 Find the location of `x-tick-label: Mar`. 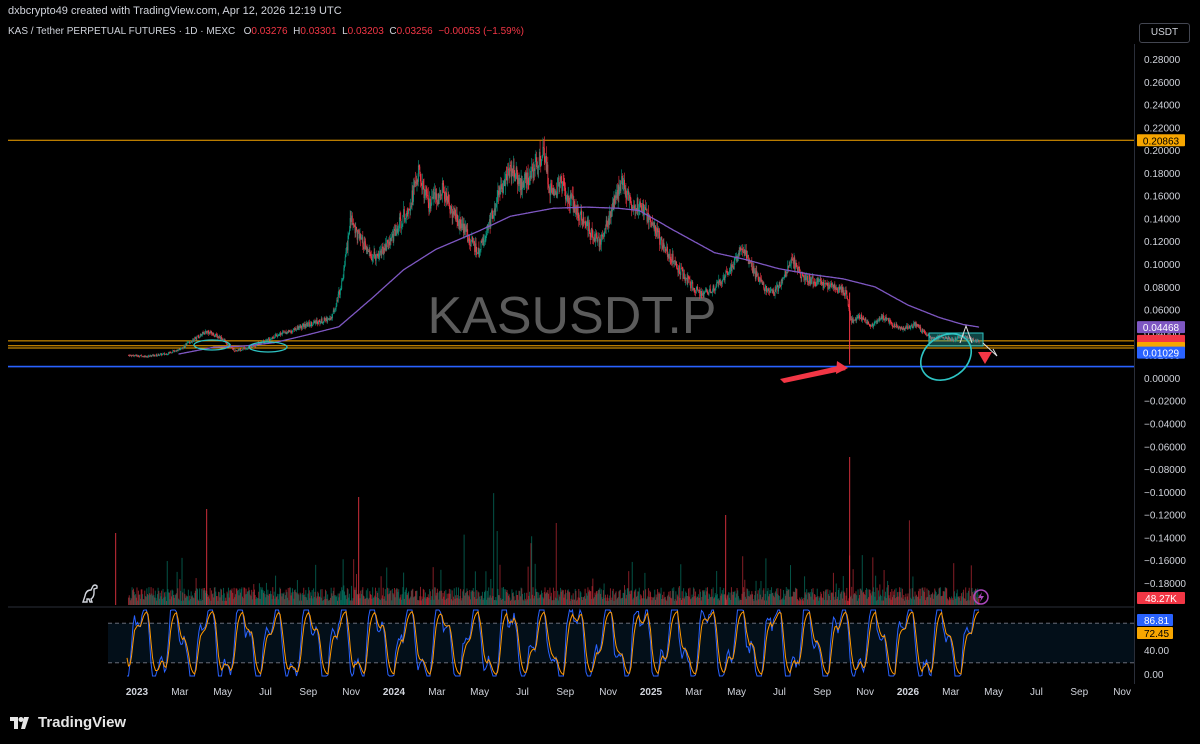

x-tick-label: Mar is located at coordinates (437, 692).